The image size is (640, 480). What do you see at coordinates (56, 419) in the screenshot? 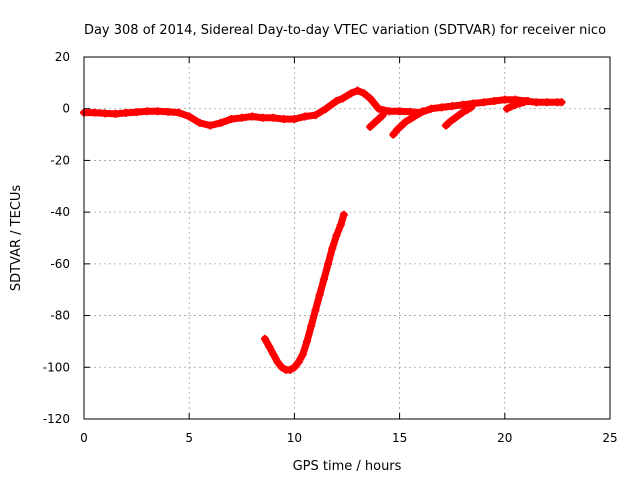
I see `y-tick-label: -120` at bounding box center [56, 419].